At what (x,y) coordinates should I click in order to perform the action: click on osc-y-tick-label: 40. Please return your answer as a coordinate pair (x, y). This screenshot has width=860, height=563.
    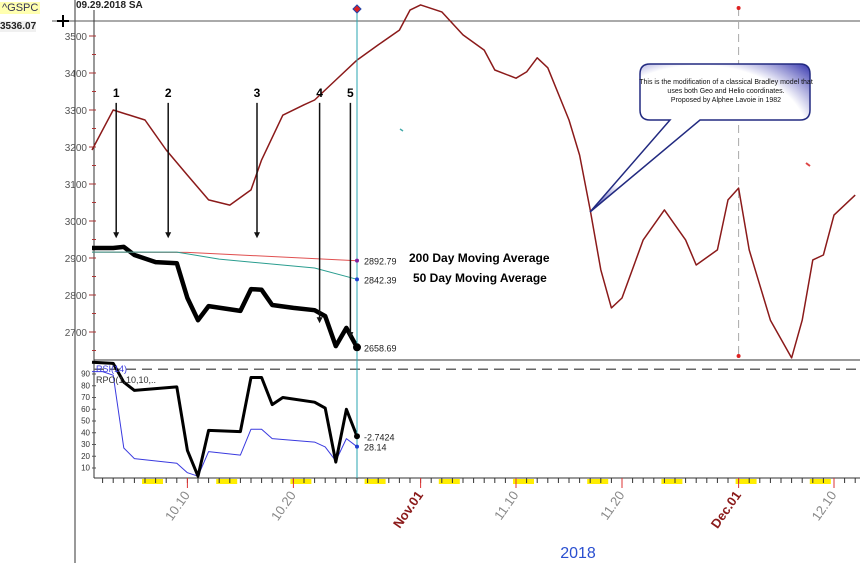
    Looking at the image, I should click on (85, 432).